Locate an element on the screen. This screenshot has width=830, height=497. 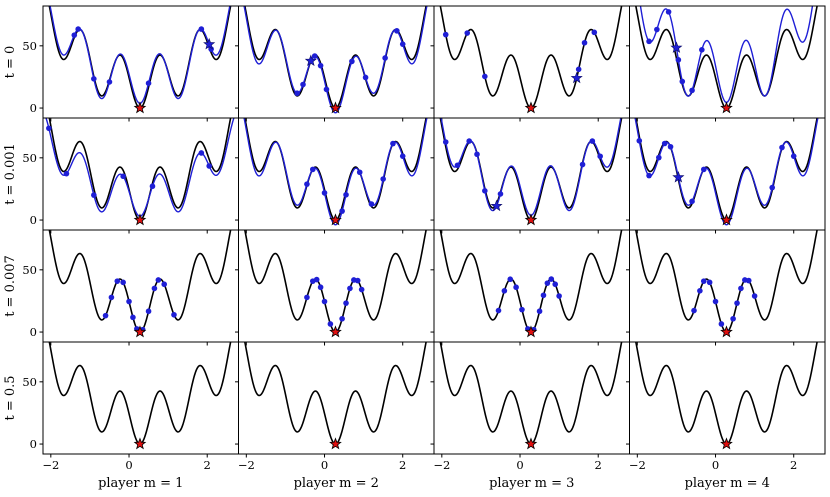
row-label: t = 0.007 is located at coordinates (10, 286).